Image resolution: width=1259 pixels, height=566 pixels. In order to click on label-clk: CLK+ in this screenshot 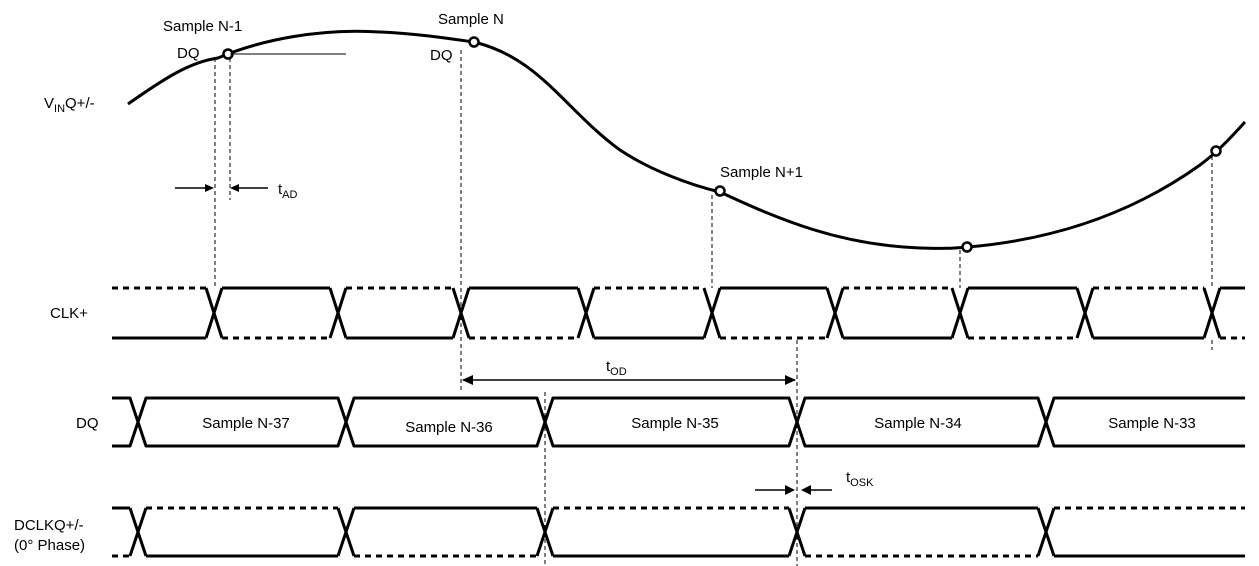, I will do `click(69, 313)`.